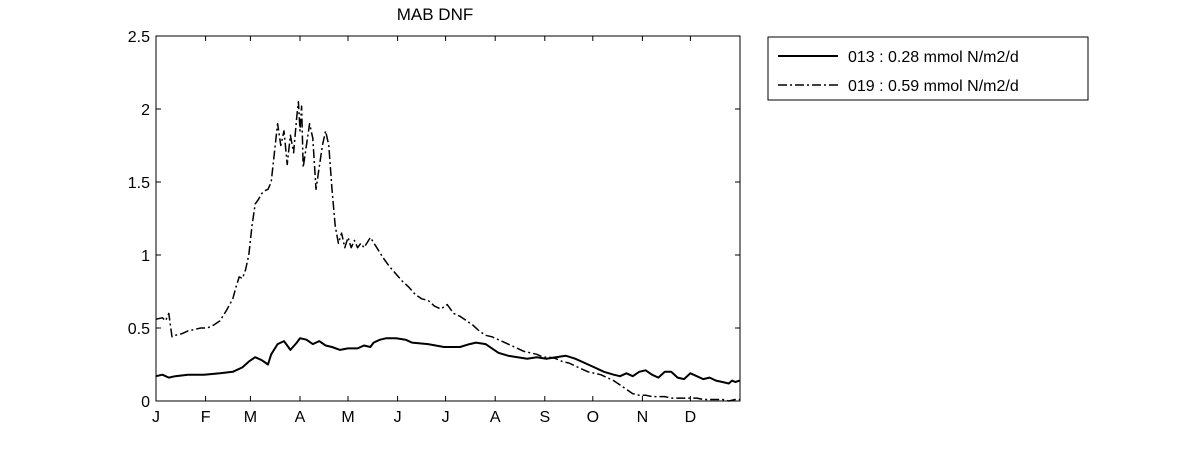 Image resolution: width=1200 pixels, height=450 pixels. Describe the element at coordinates (435, 14) in the screenshot. I see `chart-title: MAB DNF` at that location.